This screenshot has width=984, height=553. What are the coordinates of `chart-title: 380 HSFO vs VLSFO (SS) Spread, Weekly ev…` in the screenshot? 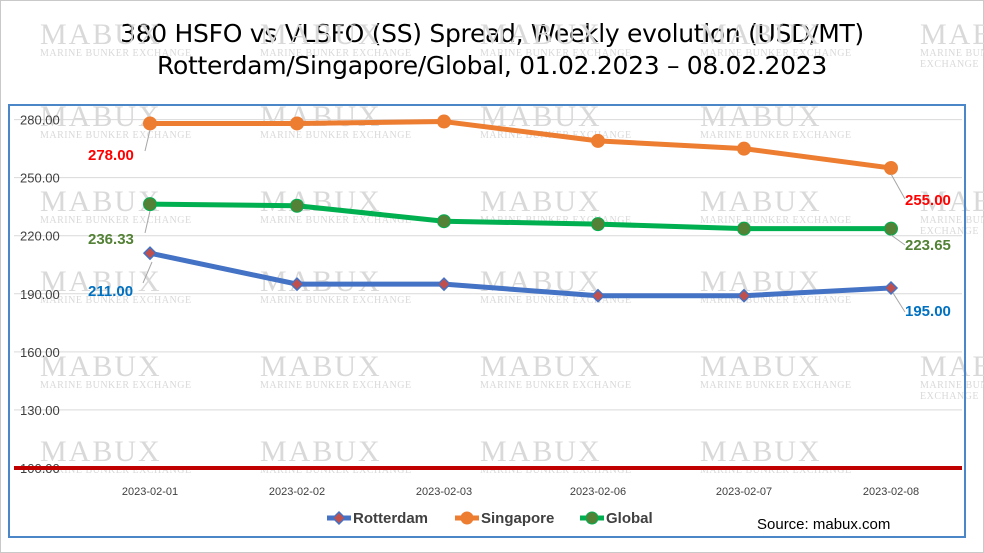 It's located at (492, 33).